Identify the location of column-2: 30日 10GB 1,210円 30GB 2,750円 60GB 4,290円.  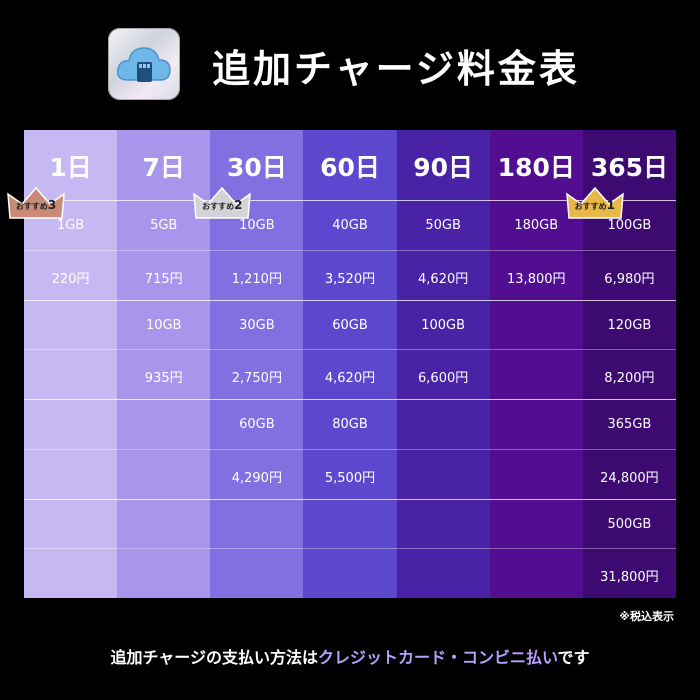
(257, 364).